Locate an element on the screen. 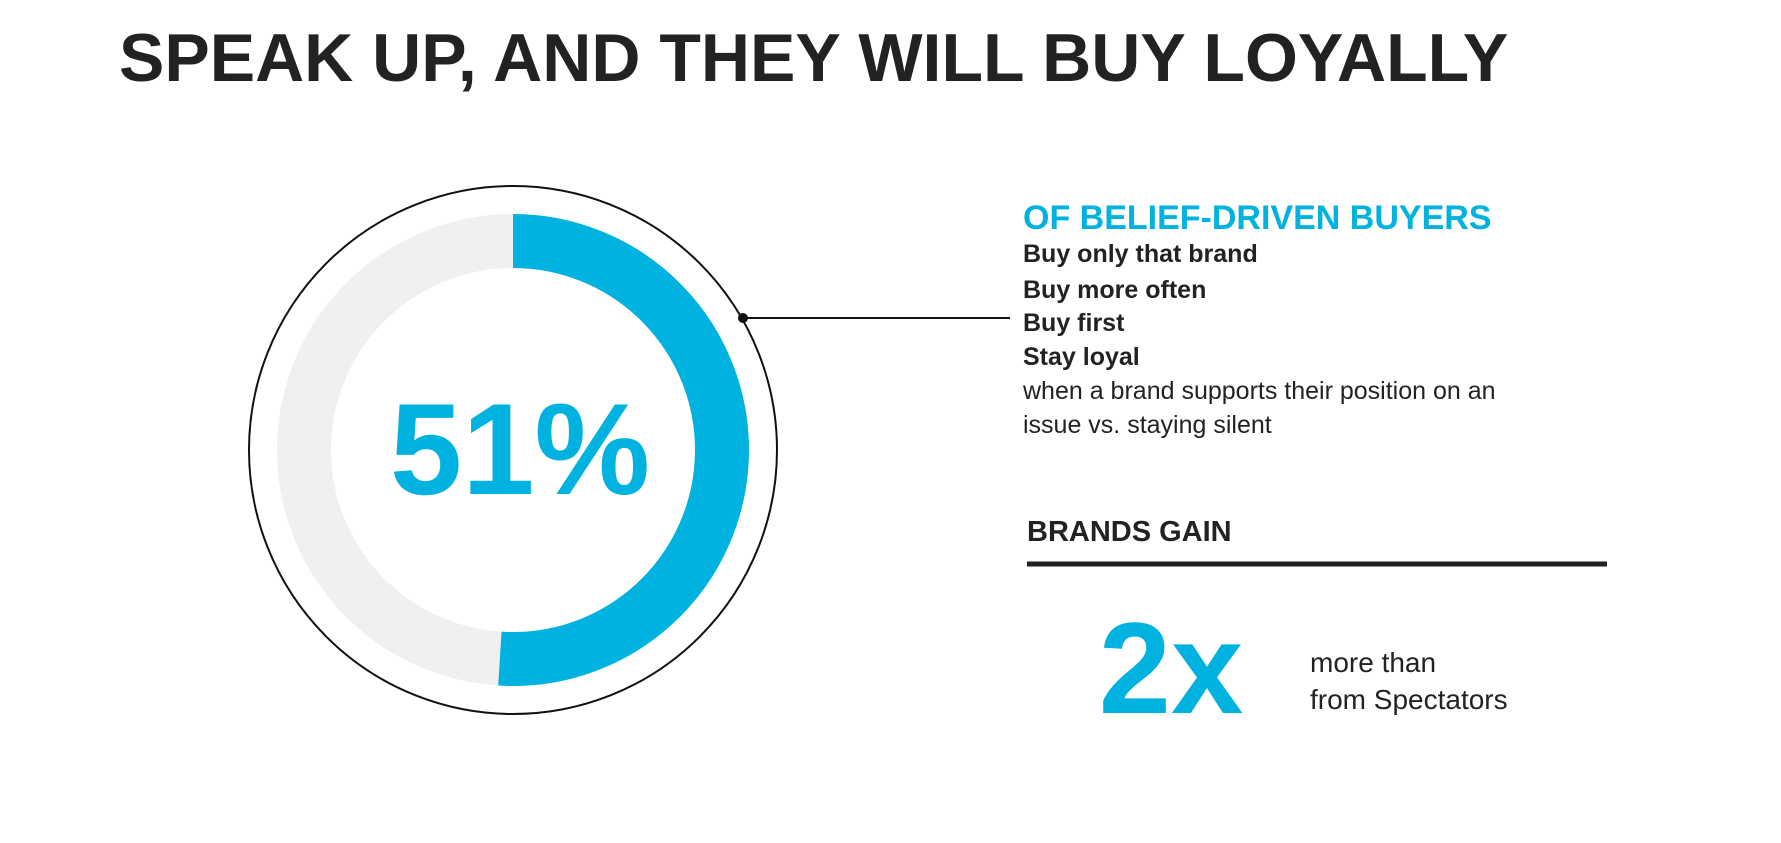 The height and width of the screenshot is (843, 1781). buyer-note: issue vs. staying silent is located at coordinates (1147, 425).